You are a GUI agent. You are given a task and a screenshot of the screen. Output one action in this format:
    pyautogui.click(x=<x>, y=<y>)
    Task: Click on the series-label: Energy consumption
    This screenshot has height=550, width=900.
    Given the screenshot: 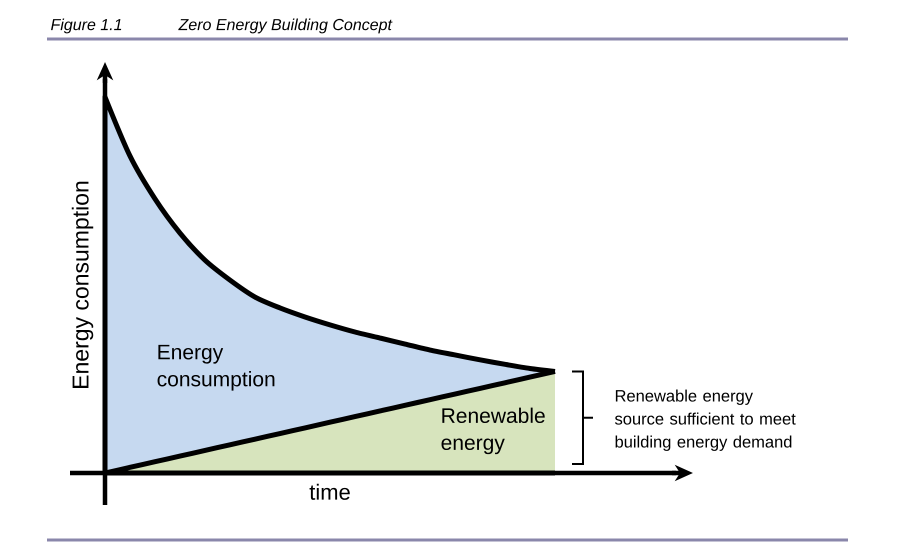 What is the action you would take?
    pyautogui.click(x=216, y=367)
    